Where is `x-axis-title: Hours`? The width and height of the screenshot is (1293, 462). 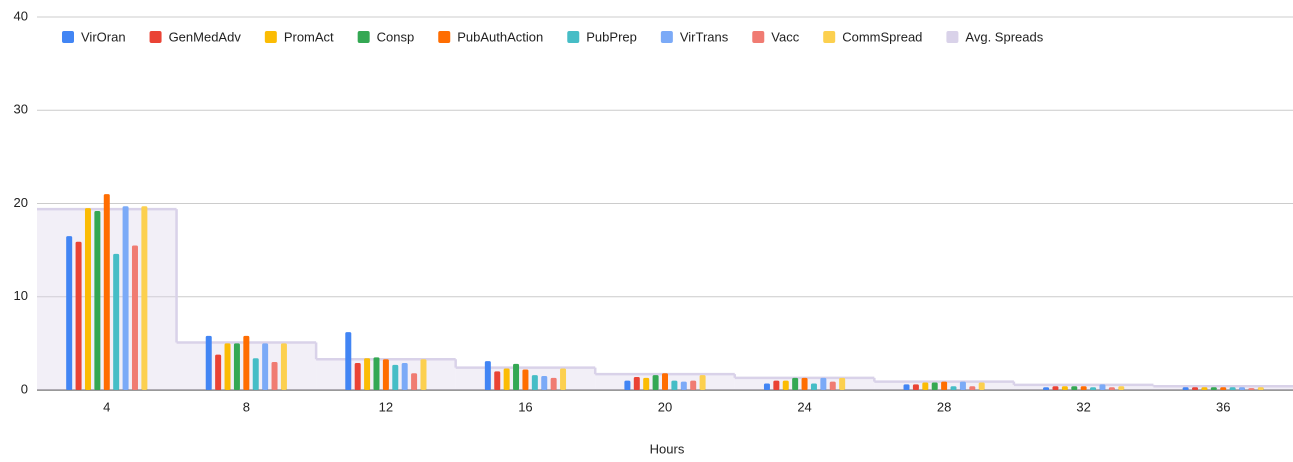 x-axis-title: Hours is located at coordinates (667, 448).